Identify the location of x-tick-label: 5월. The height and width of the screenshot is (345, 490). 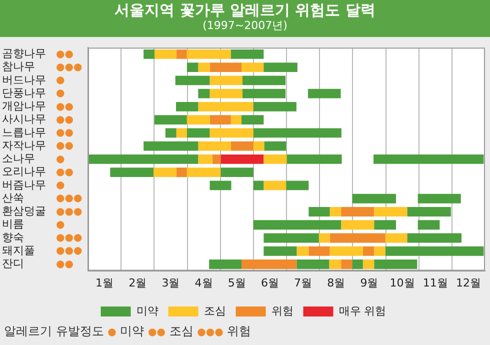
(237, 283).